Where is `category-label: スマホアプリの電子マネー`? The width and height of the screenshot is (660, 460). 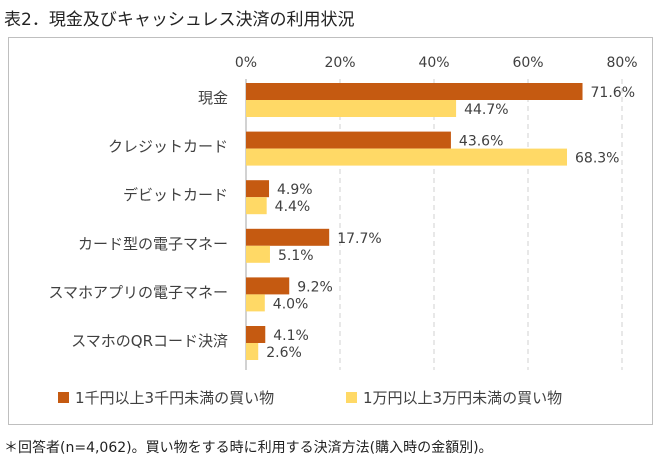
category-label: スマホアプリの電子マネー is located at coordinates (138, 292).